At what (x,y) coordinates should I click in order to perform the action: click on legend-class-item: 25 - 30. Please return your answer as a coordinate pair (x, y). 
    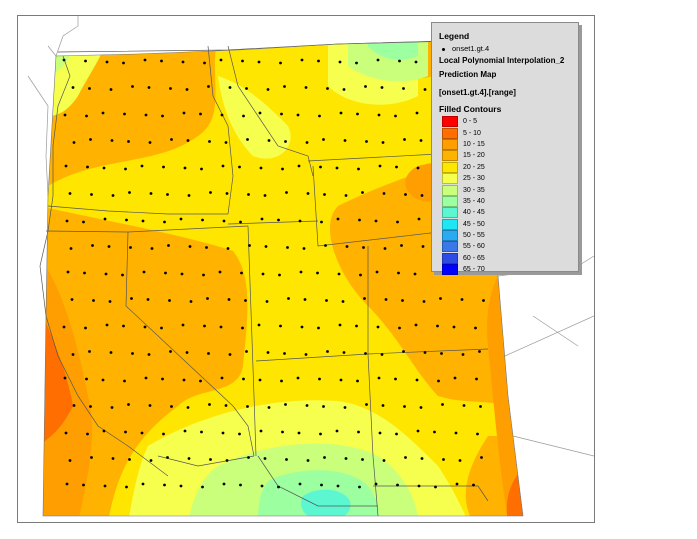
    Looking at the image, I should click on (463, 179).